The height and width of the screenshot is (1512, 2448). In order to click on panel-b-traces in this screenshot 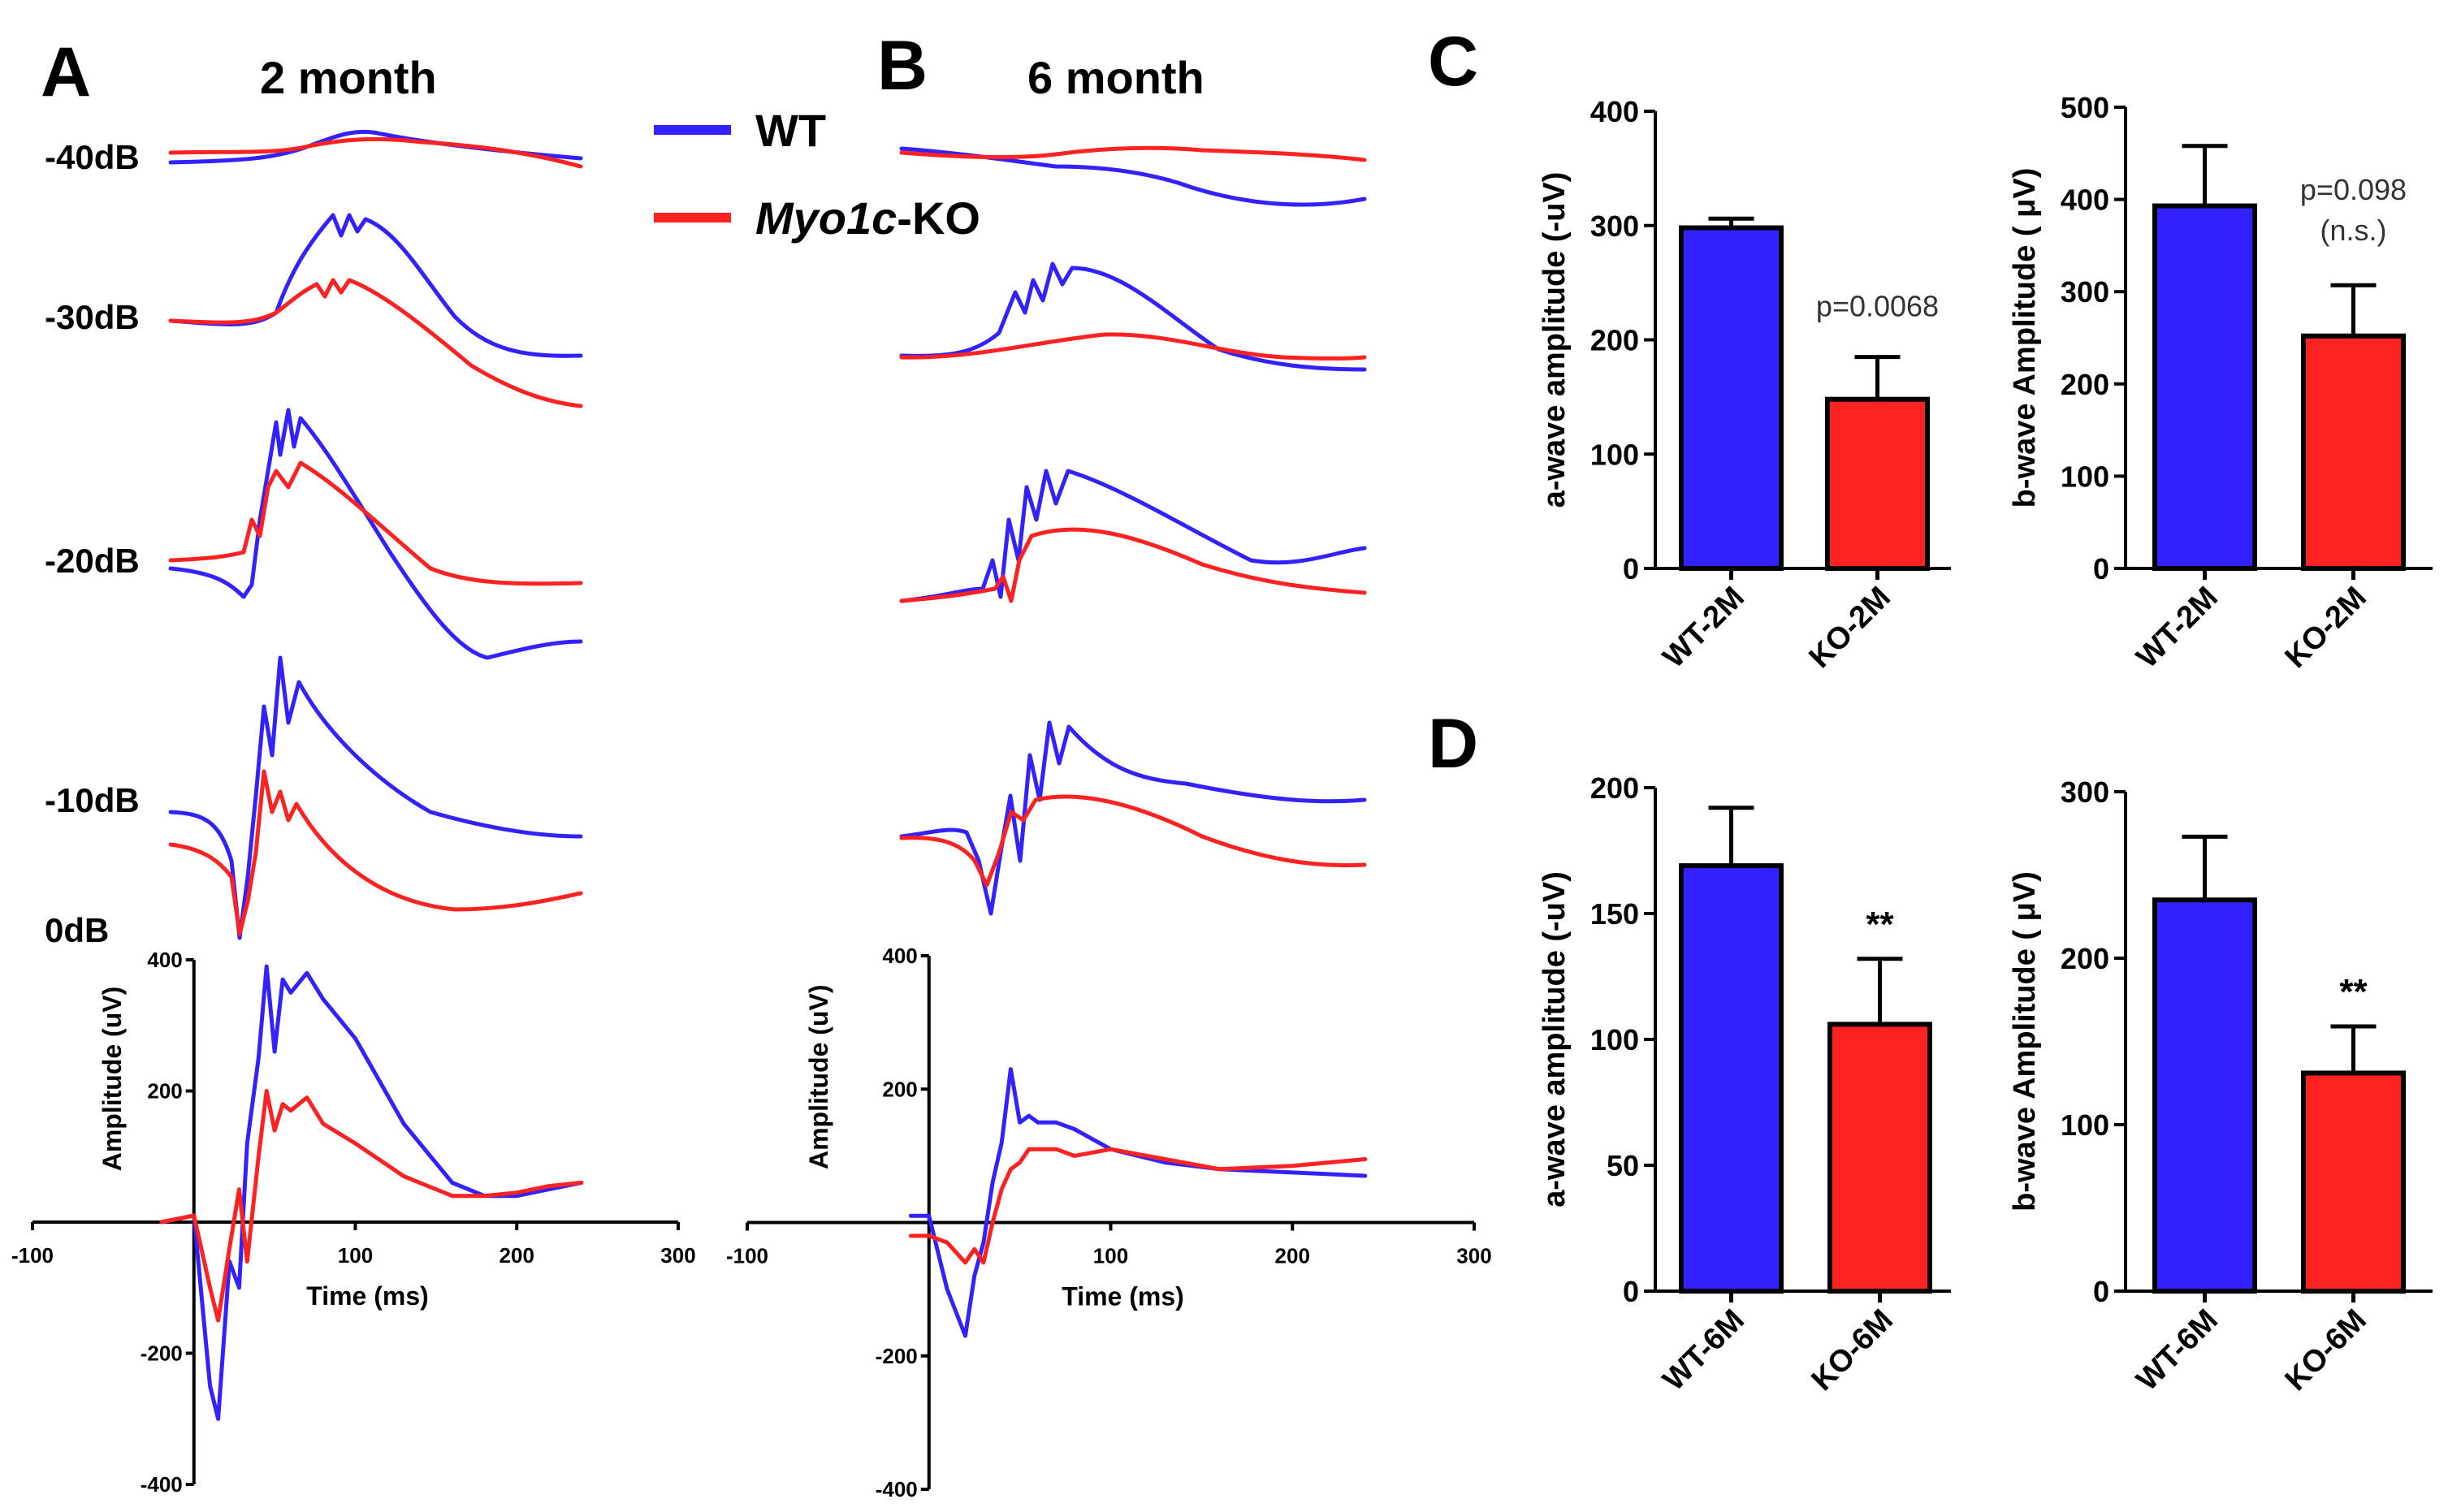, I will do `click(1133, 530)`.